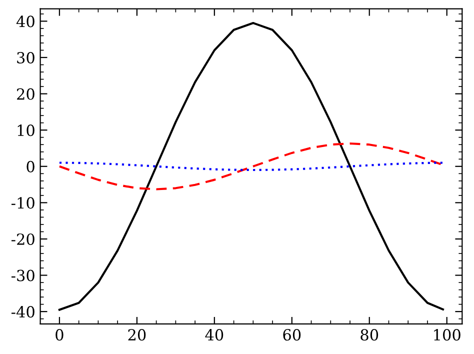 The height and width of the screenshot is (354, 474). I want to click on y-tick-label: 20, so click(25, 94).